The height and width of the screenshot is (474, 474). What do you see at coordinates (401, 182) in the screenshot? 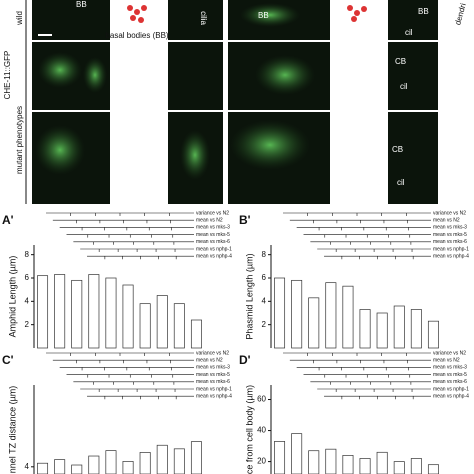
I see `label: cil` at bounding box center [401, 182].